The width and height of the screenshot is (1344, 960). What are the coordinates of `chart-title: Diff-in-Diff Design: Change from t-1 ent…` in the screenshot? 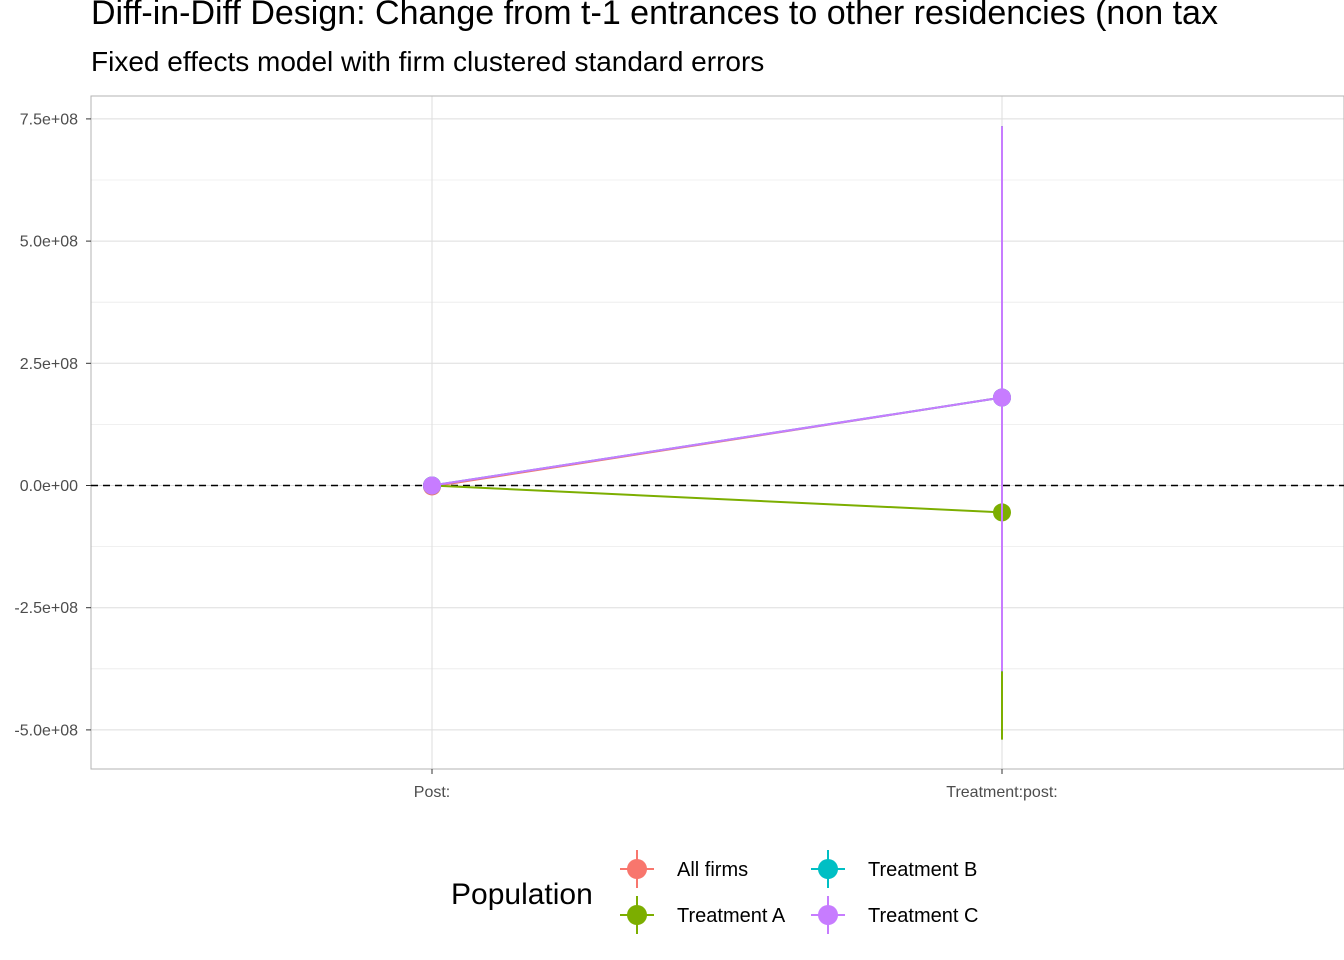 It's located at (654, 16).